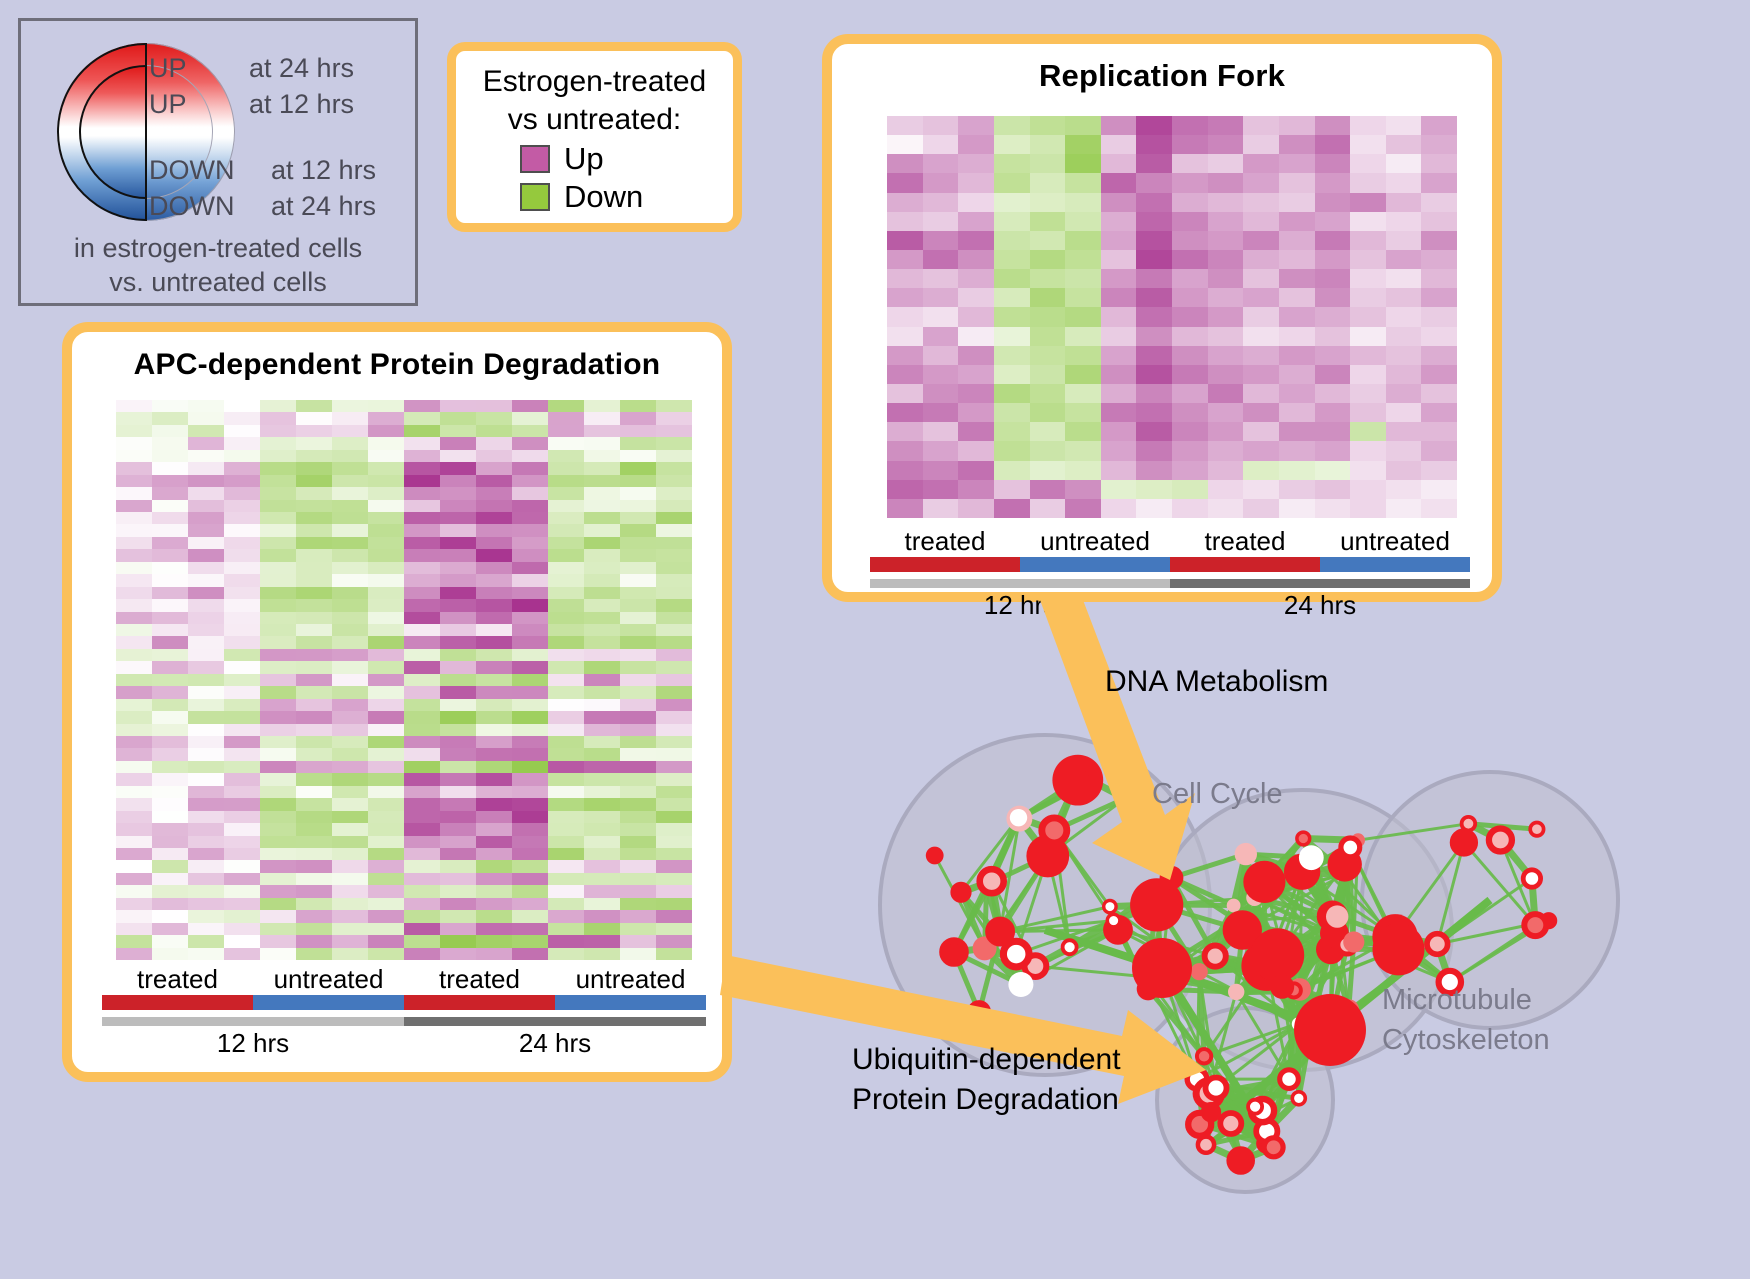  What do you see at coordinates (1466, 1040) in the screenshot?
I see `cluster-label-microtubule-line2: Cytoskeleton` at bounding box center [1466, 1040].